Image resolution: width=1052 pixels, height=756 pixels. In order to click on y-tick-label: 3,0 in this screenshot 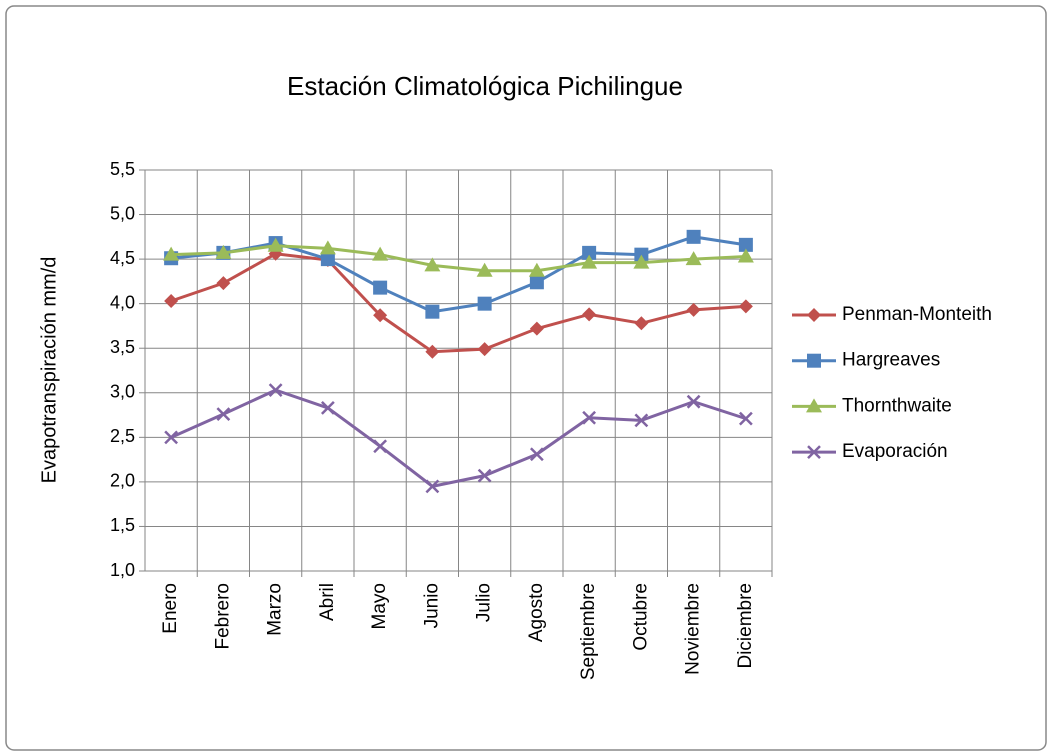, I will do `click(122, 392)`.